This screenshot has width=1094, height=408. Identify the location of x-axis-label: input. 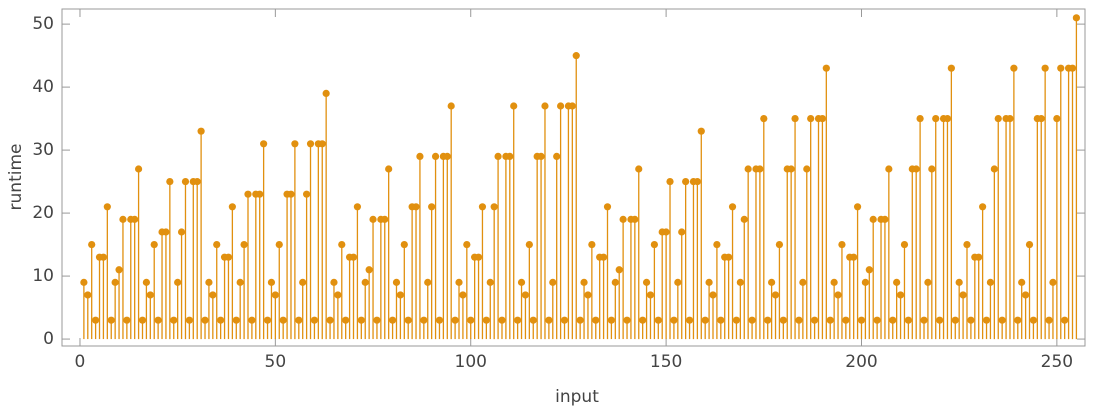
(577, 397).